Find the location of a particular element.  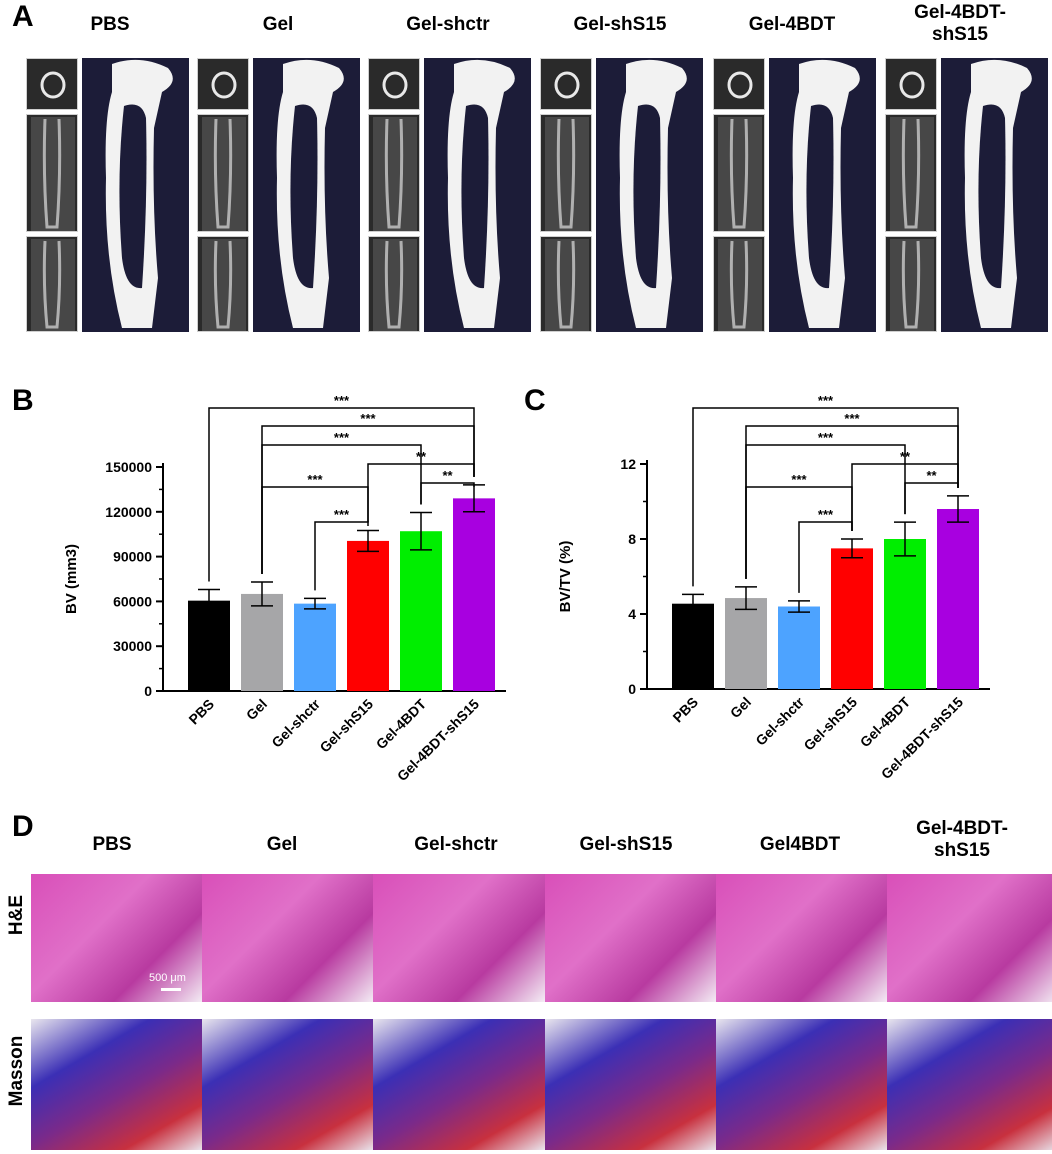

y-tick-label: 12 is located at coordinates (628, 464).